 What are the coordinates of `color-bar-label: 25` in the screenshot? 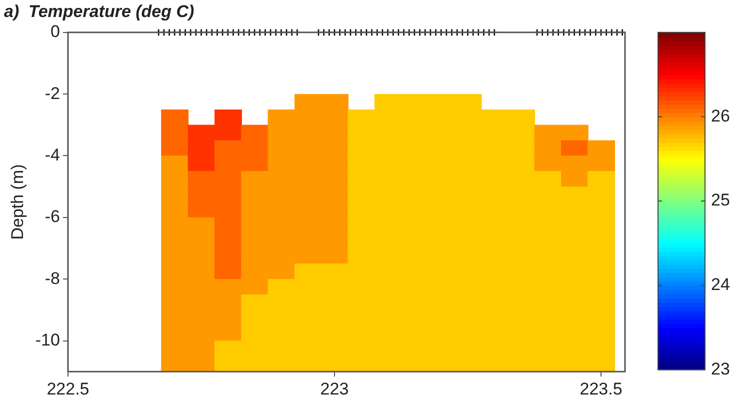 It's located at (720, 200).